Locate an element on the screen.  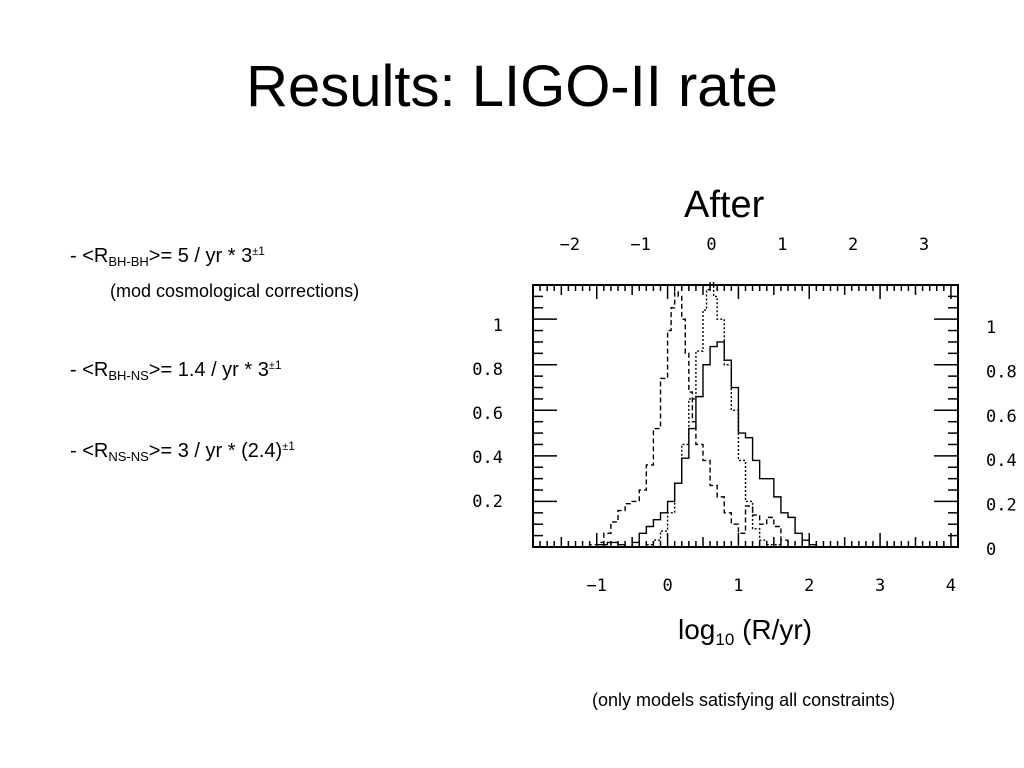
y-tick-label-right: 0.8 is located at coordinates (1001, 372).